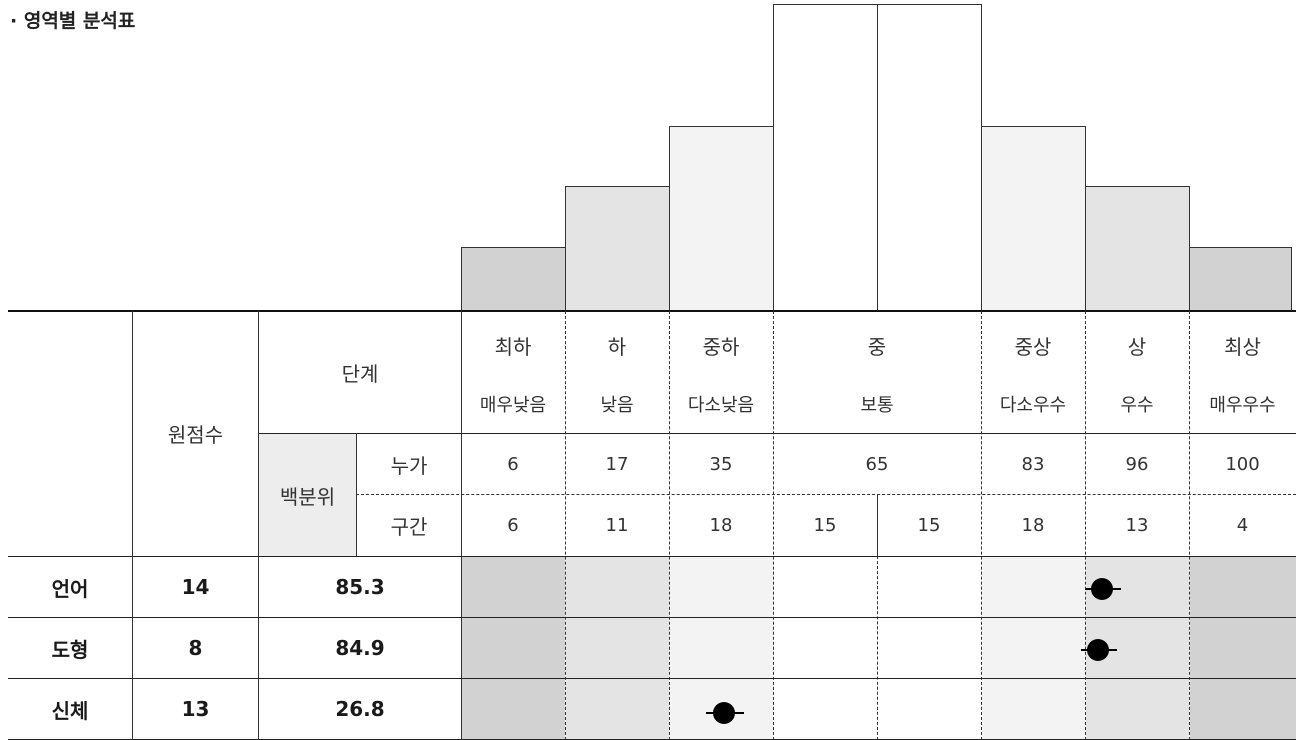 The width and height of the screenshot is (1296, 740). Describe the element at coordinates (409, 465) in the screenshot. I see `cumulative-header: 누가` at that location.